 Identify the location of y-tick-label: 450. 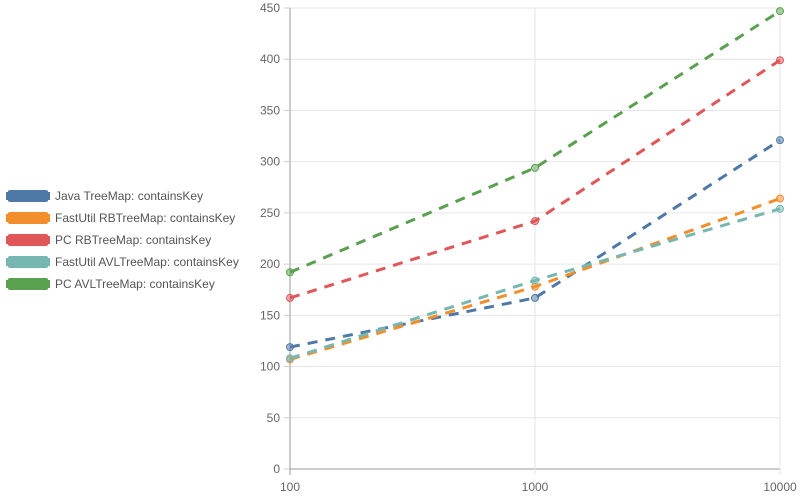
(270, 8).